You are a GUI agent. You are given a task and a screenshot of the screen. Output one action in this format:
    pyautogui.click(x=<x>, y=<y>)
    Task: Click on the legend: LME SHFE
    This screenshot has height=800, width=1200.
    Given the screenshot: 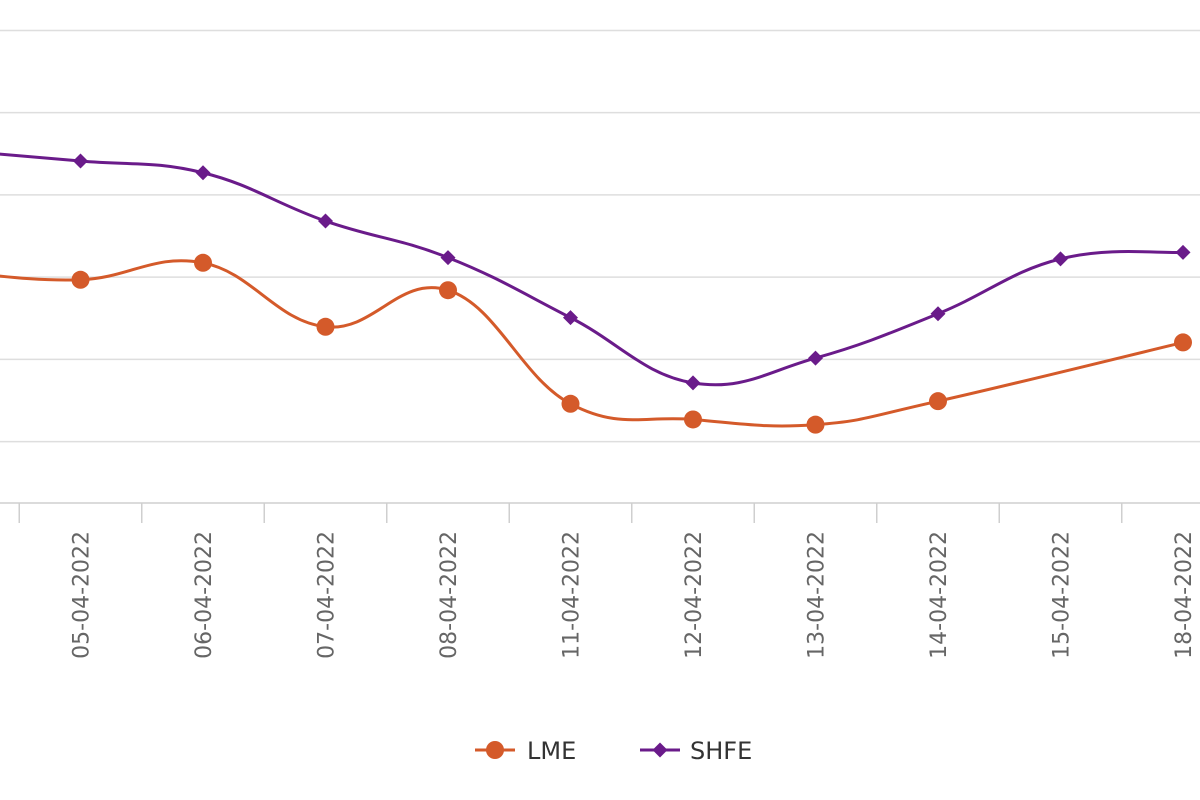 What is the action you would take?
    pyautogui.click(x=613, y=751)
    